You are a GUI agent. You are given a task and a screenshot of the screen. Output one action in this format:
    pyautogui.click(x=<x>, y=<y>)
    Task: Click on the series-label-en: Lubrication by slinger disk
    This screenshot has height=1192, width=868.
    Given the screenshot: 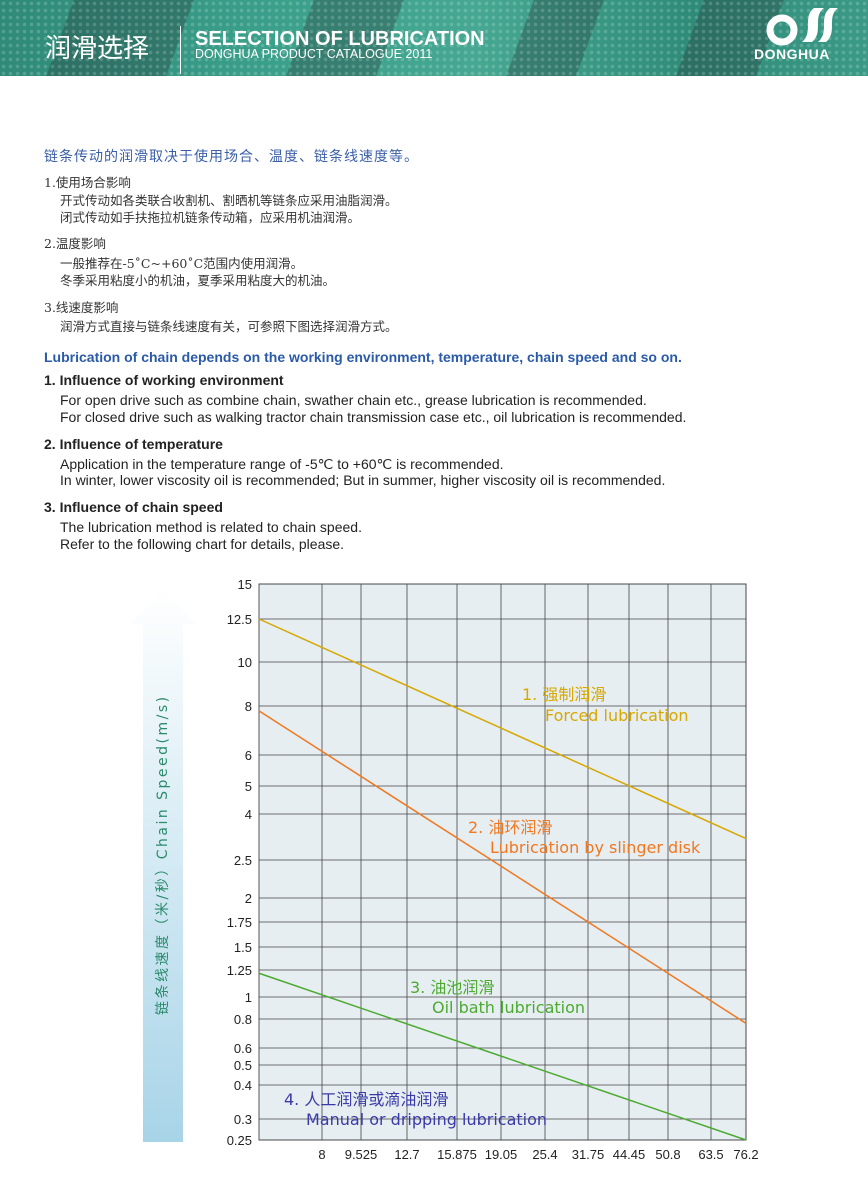 What is the action you would take?
    pyautogui.click(x=595, y=847)
    